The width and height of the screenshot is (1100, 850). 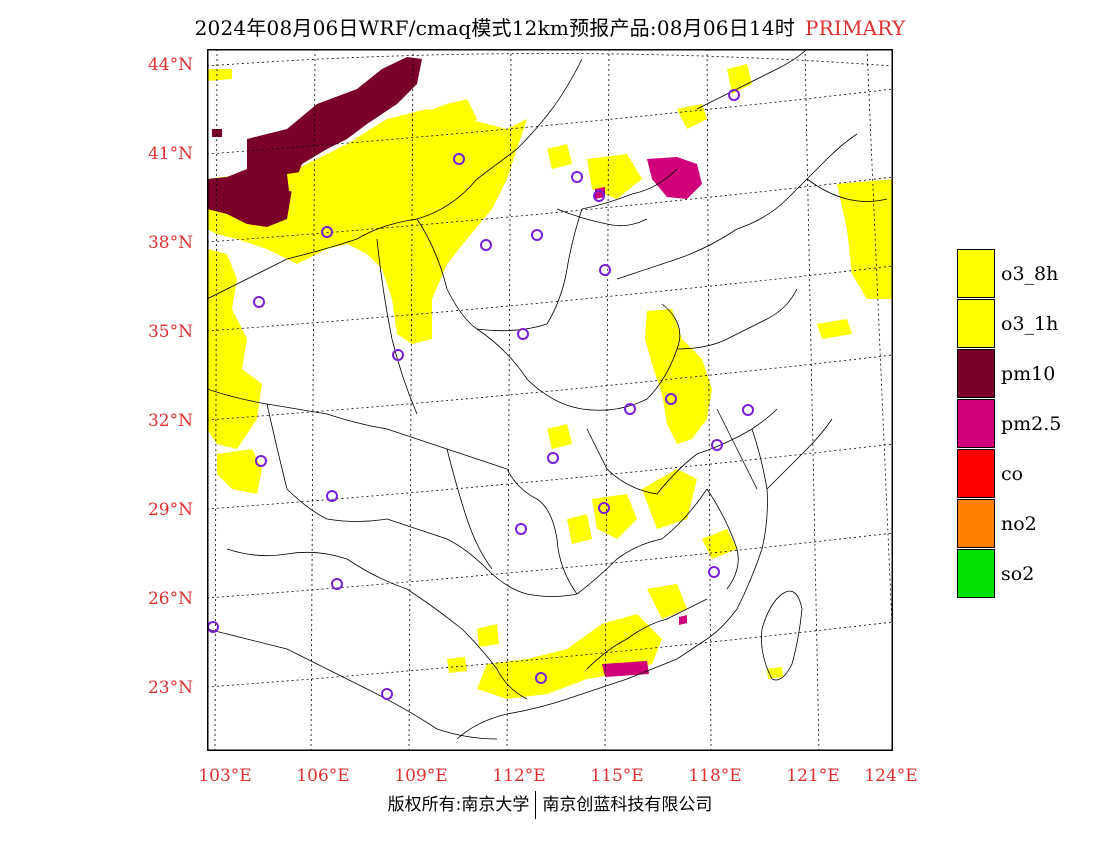 What do you see at coordinates (1028, 374) in the screenshot?
I see `legend-label: pm10` at bounding box center [1028, 374].